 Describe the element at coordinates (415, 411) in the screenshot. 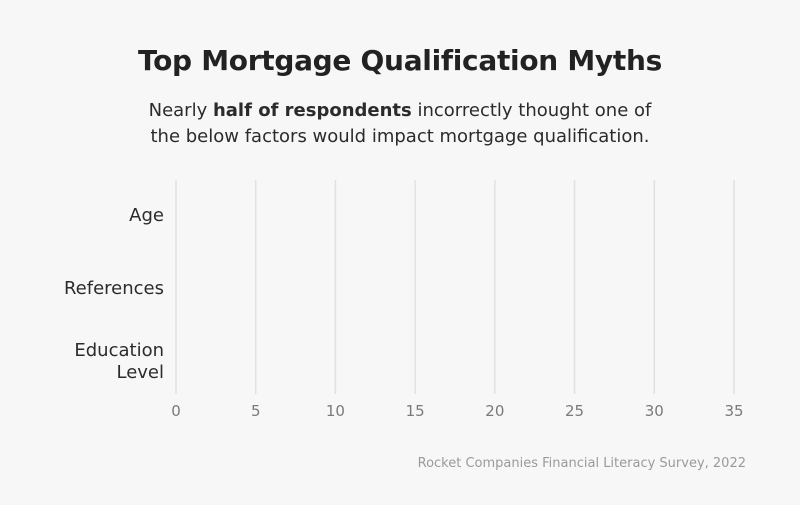

I see `x-tick-label-15: 15` at that location.